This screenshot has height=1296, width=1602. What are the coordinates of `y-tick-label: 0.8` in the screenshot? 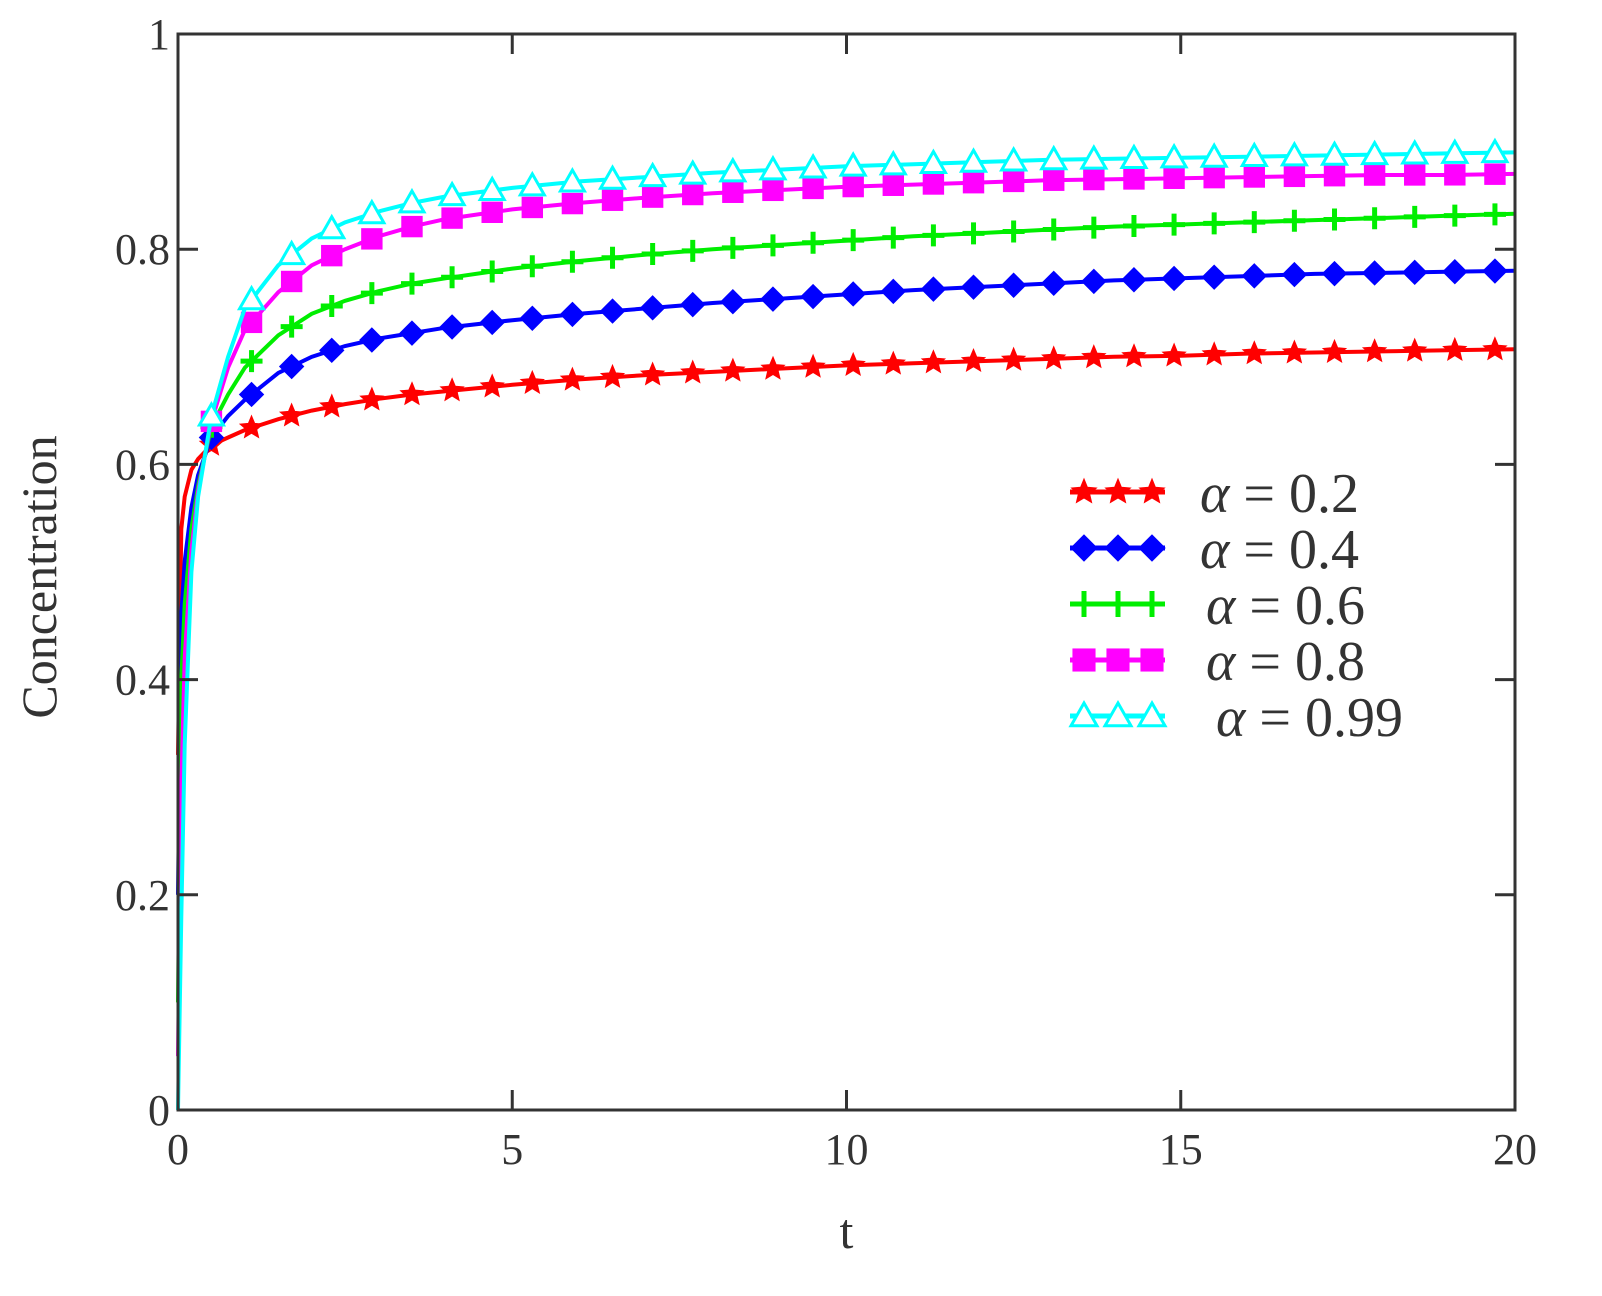 It's located at (142, 249).